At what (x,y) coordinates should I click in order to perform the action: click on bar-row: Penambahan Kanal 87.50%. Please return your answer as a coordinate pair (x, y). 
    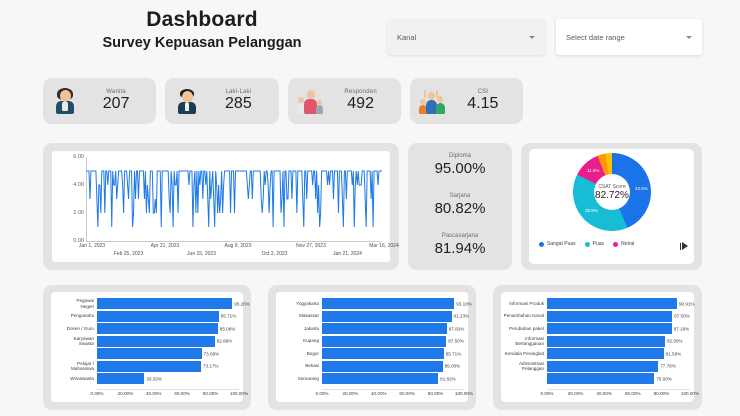
    Looking at the image, I should click on (595, 316).